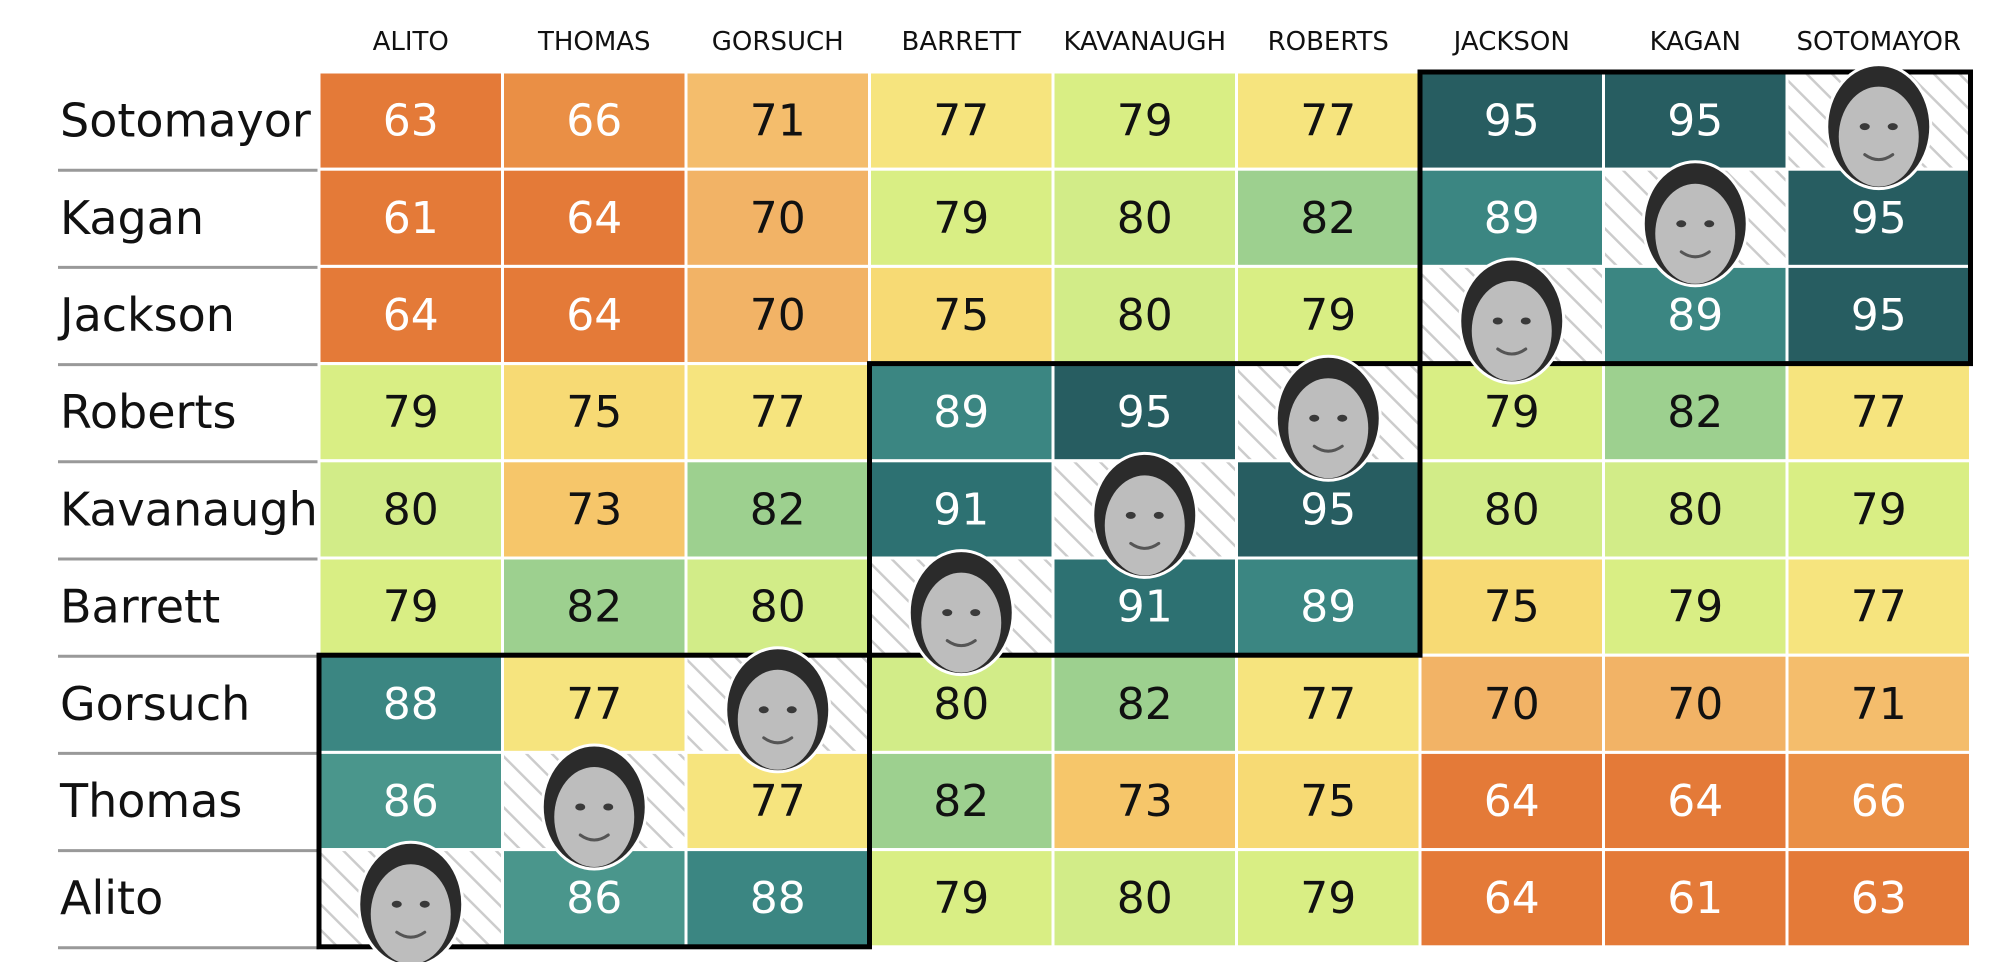  I want to click on column-label-roberts: ROBERTS, so click(1328, 42).